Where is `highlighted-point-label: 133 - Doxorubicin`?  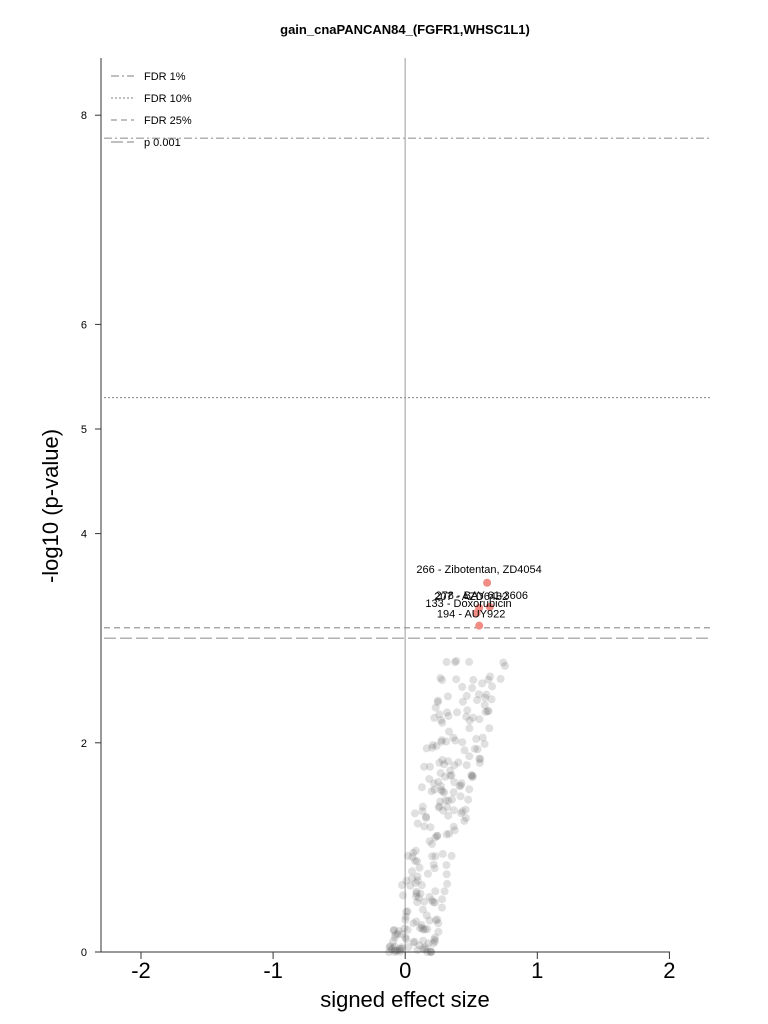 highlighted-point-label: 133 - Doxorubicin is located at coordinates (468, 604).